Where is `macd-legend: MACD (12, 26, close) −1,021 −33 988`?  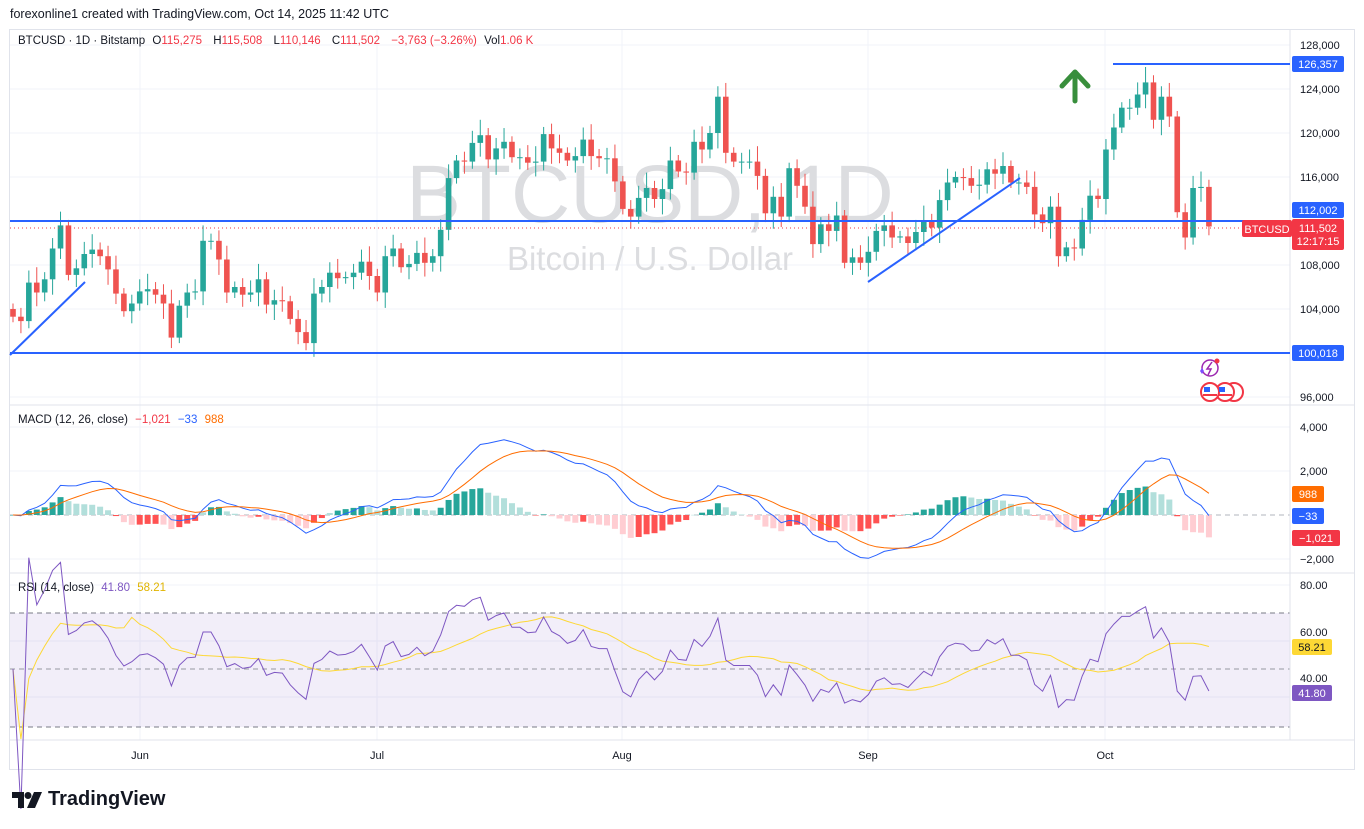
macd-legend: MACD (12, 26, close) −1,021 −33 988 is located at coordinates (123, 420).